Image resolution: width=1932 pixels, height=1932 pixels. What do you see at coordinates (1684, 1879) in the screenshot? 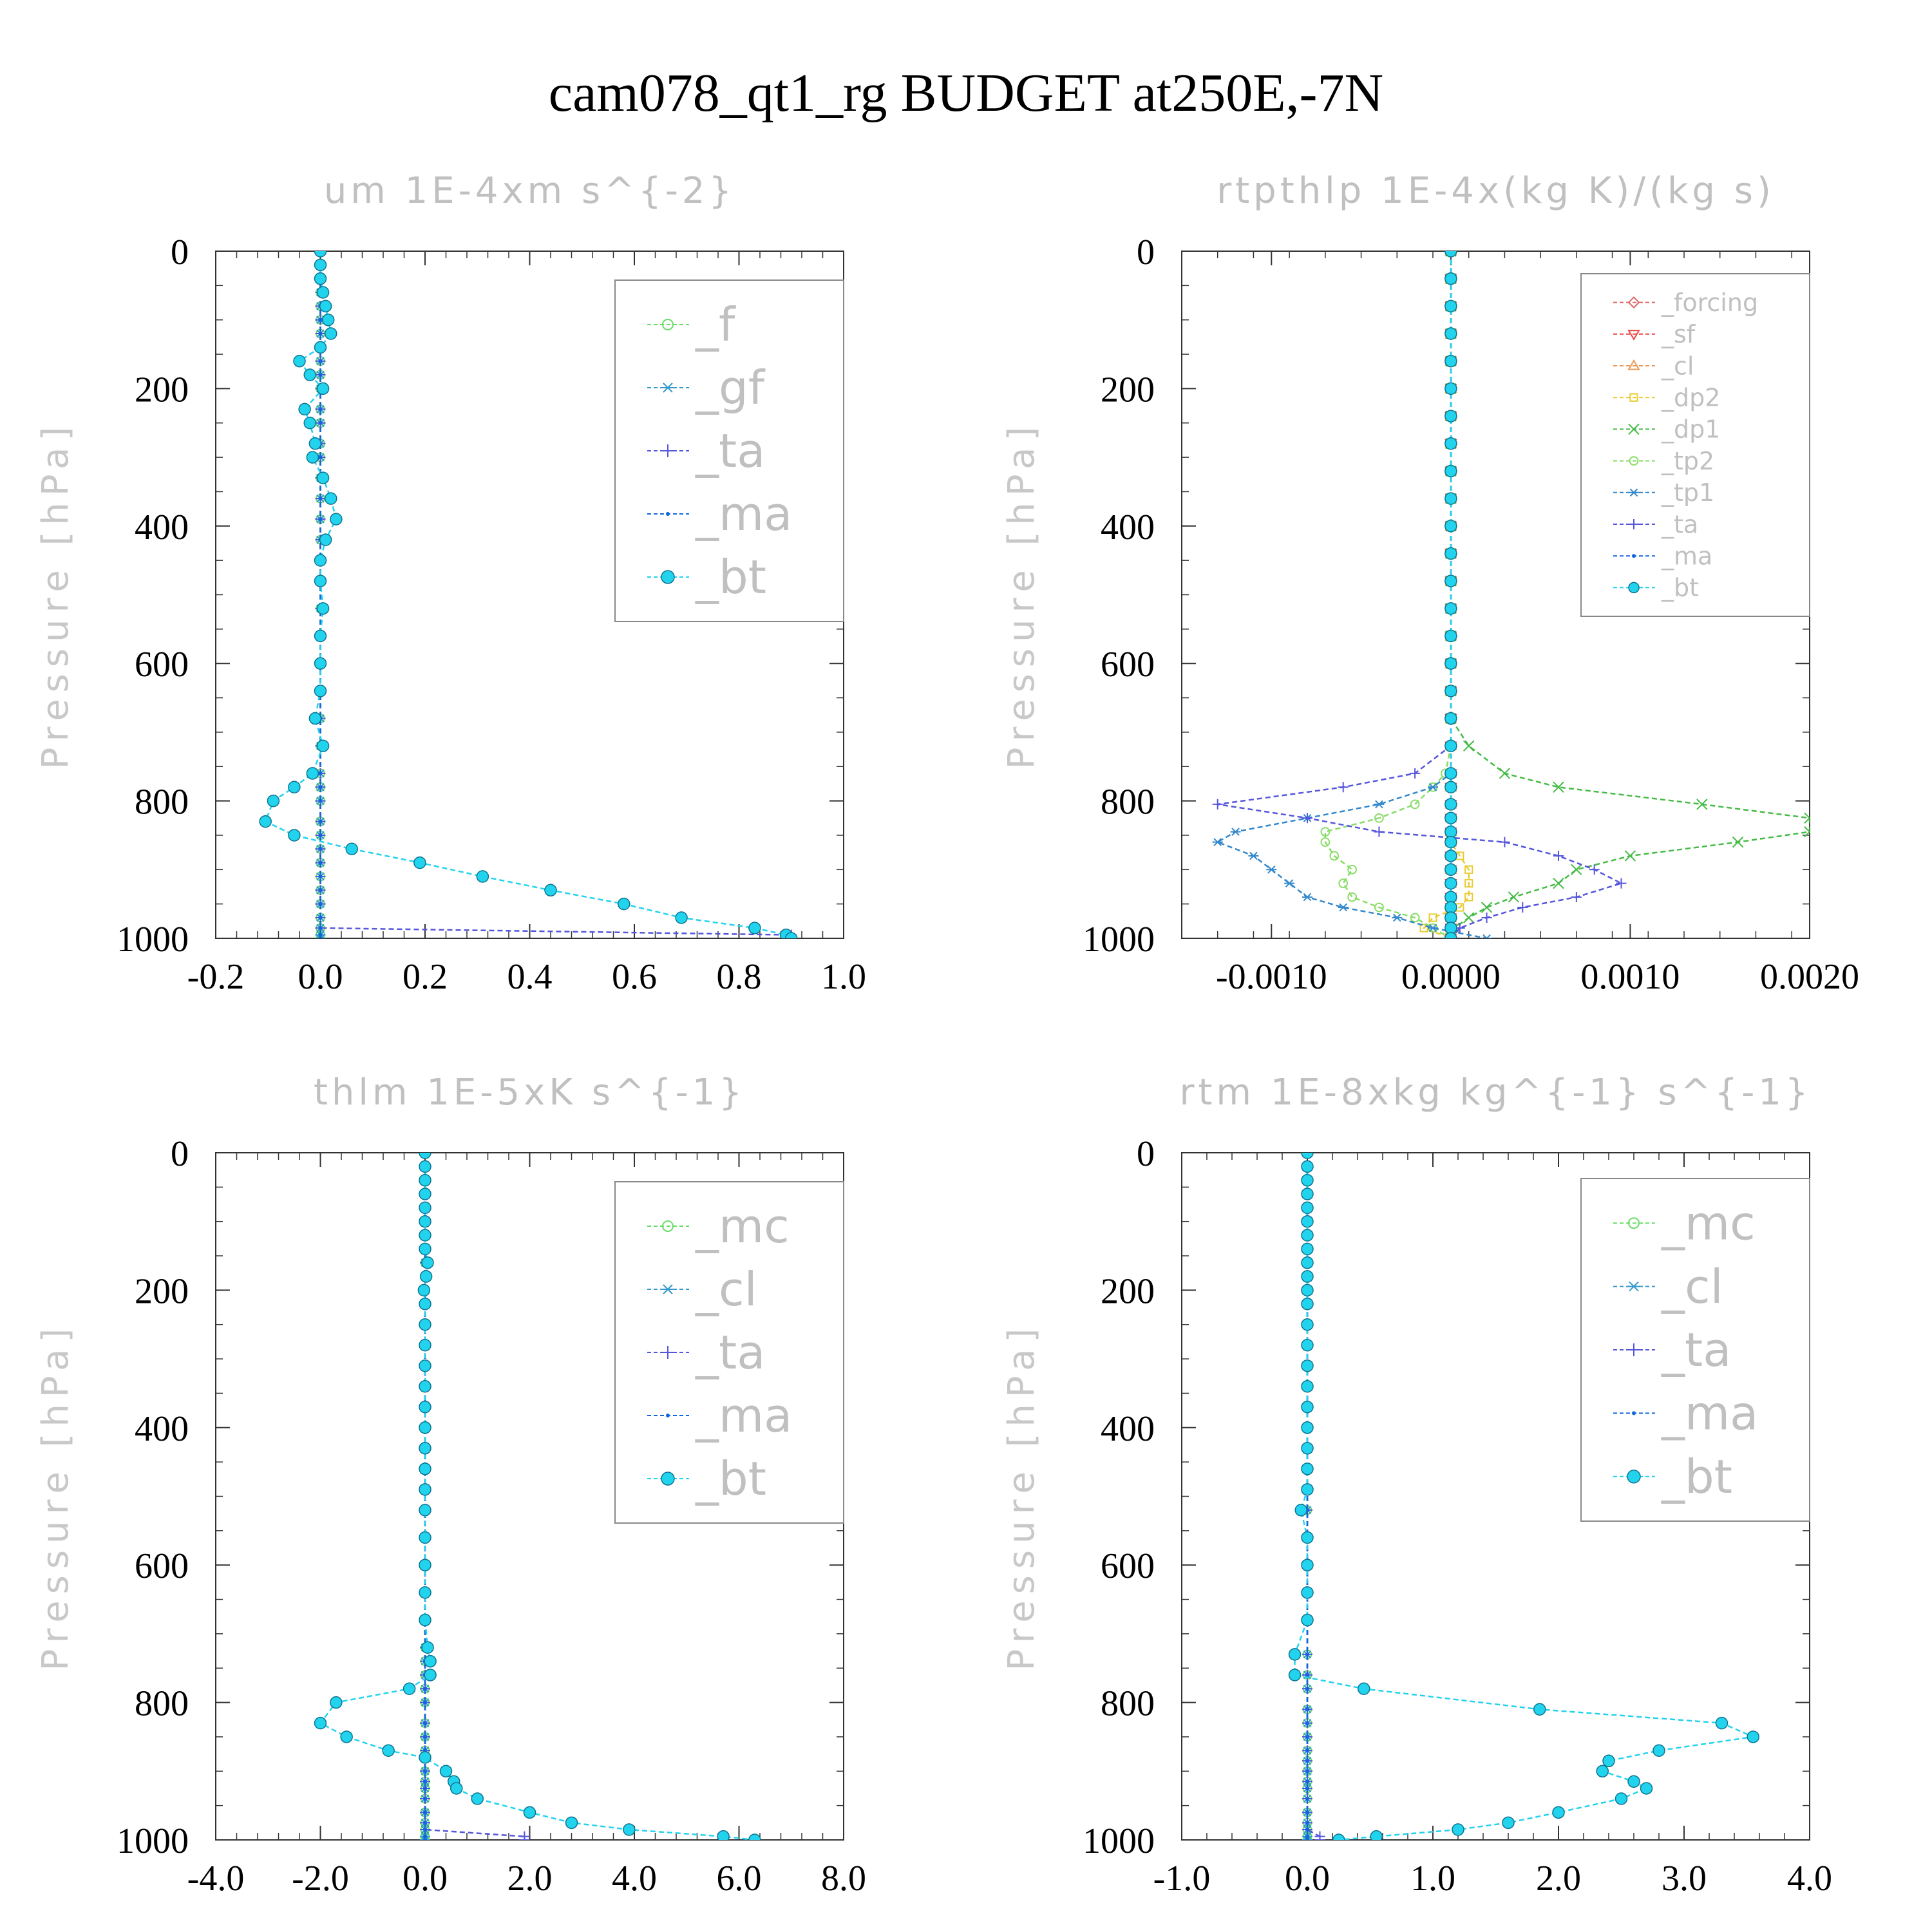
I see `x-tick-label: 3.0` at bounding box center [1684, 1879].